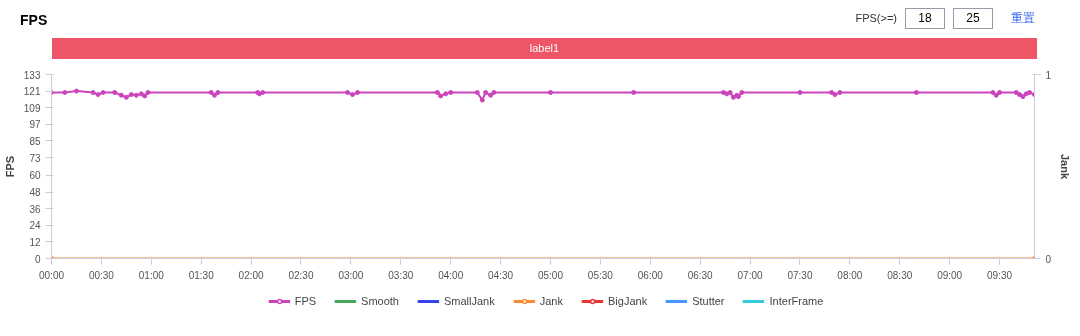 Image resolution: width=1080 pixels, height=336 pixels. Describe the element at coordinates (1065, 166) in the screenshot. I see `y2-axis-title: Jank` at that location.